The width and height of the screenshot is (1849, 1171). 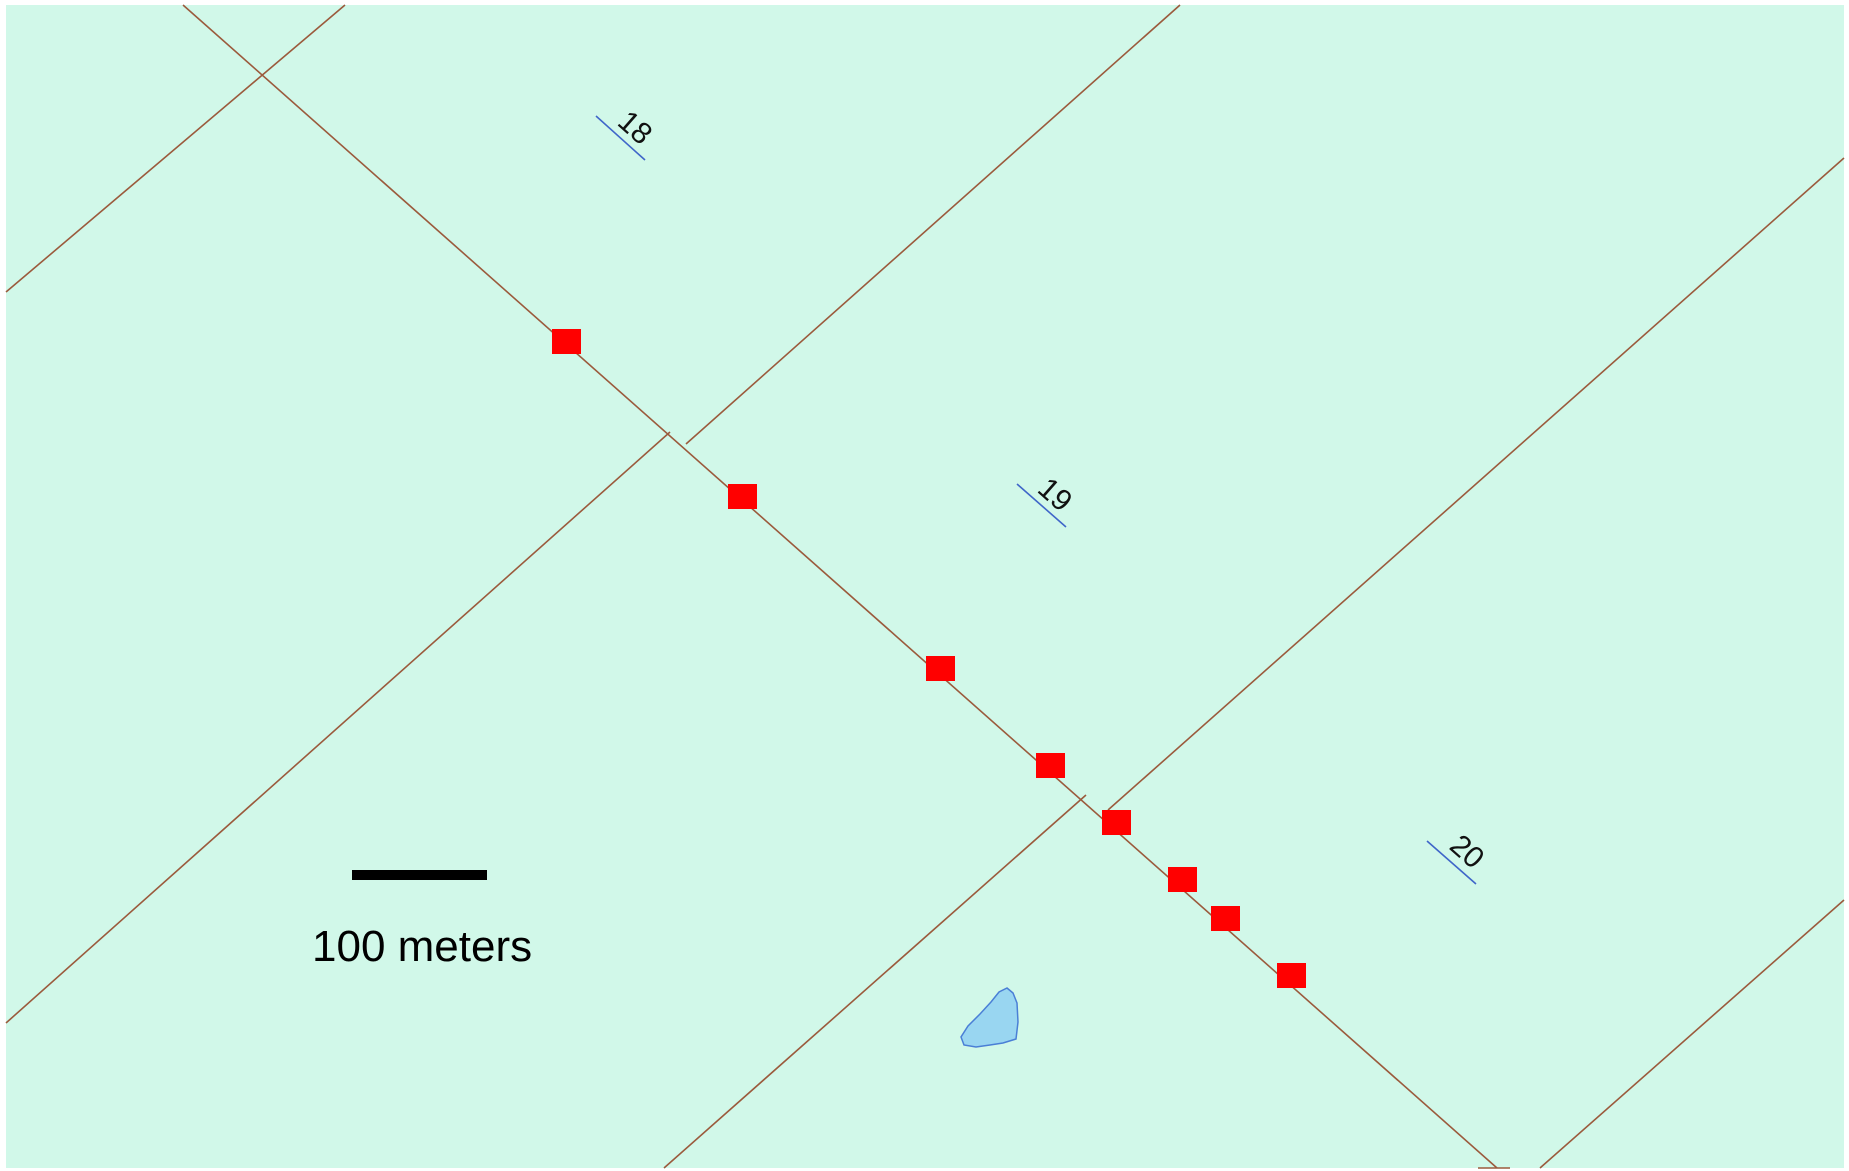 I want to click on water-body-icon, so click(x=989, y=1017).